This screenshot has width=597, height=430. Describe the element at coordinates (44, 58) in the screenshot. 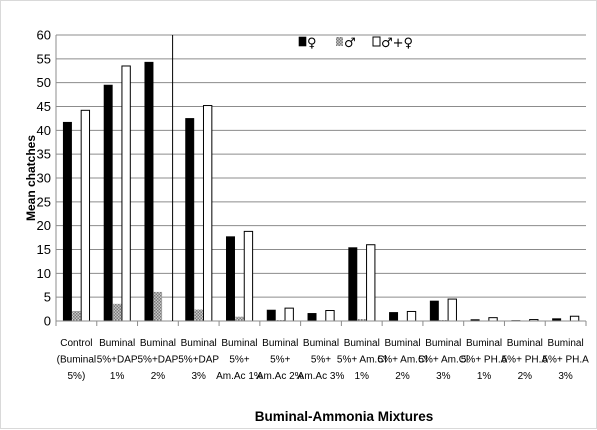

I see `y-tick-label: 55` at that location.